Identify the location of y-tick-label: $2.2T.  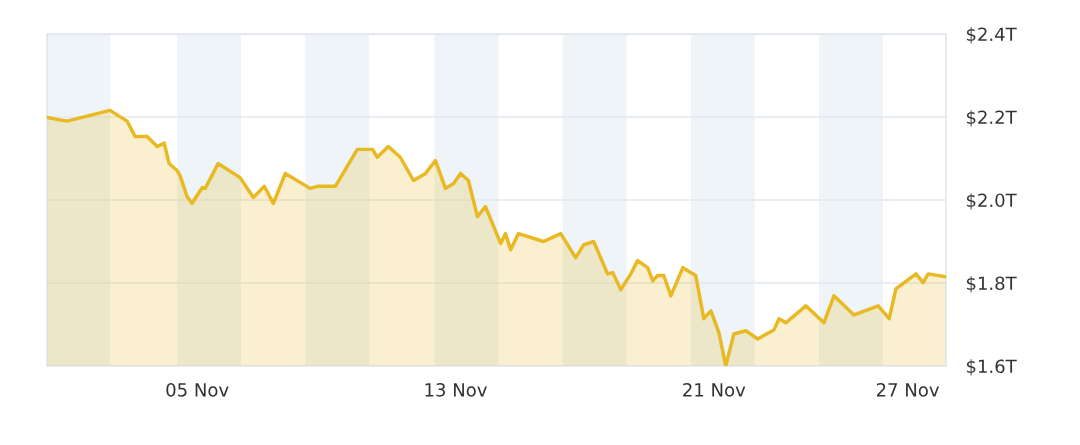
(991, 118).